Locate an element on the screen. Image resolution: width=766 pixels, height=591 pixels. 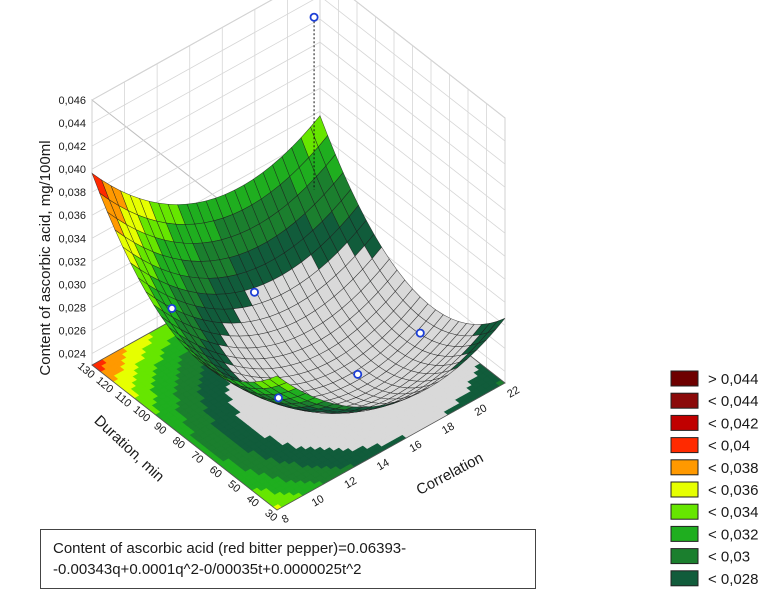
z-tick-label: 0,046 is located at coordinates (72, 101).